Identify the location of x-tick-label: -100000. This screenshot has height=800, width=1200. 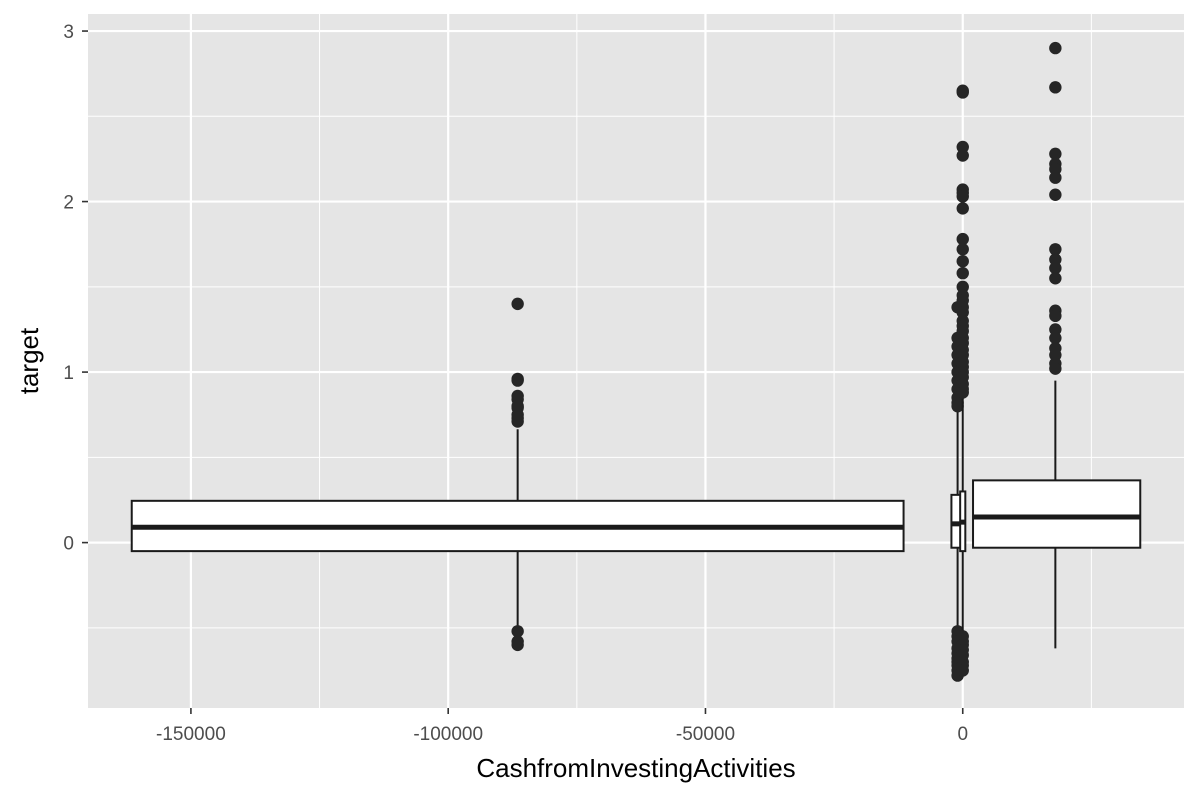
(448, 734).